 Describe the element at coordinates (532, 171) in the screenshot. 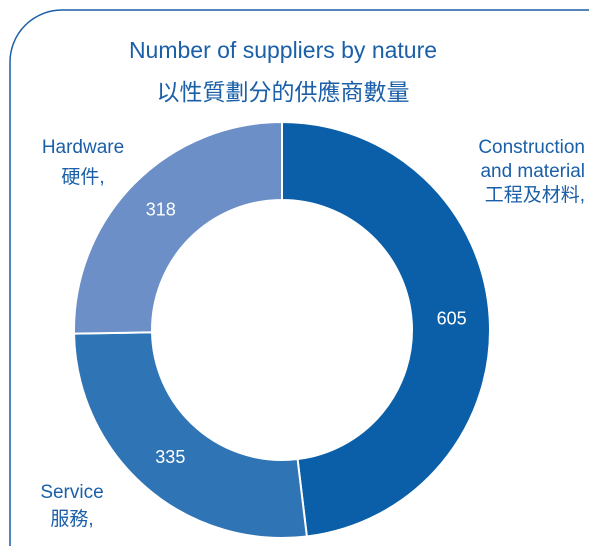

I see `category-label: and material` at that location.